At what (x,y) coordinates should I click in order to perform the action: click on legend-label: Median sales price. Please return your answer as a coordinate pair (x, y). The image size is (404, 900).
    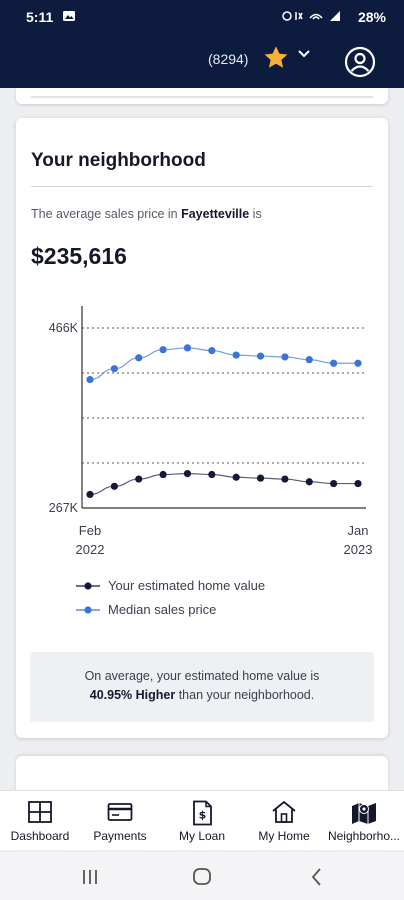
    Looking at the image, I should click on (162, 609).